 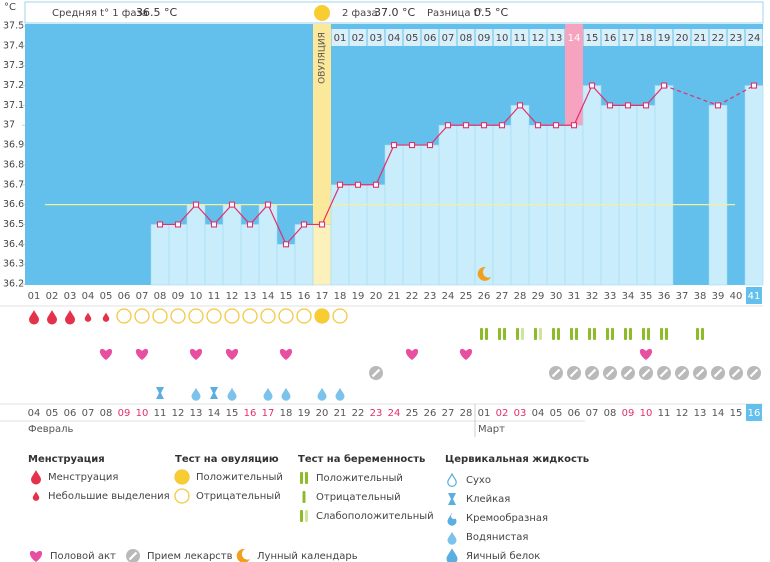 I want to click on phase2-label: 24, so click(x=754, y=38).